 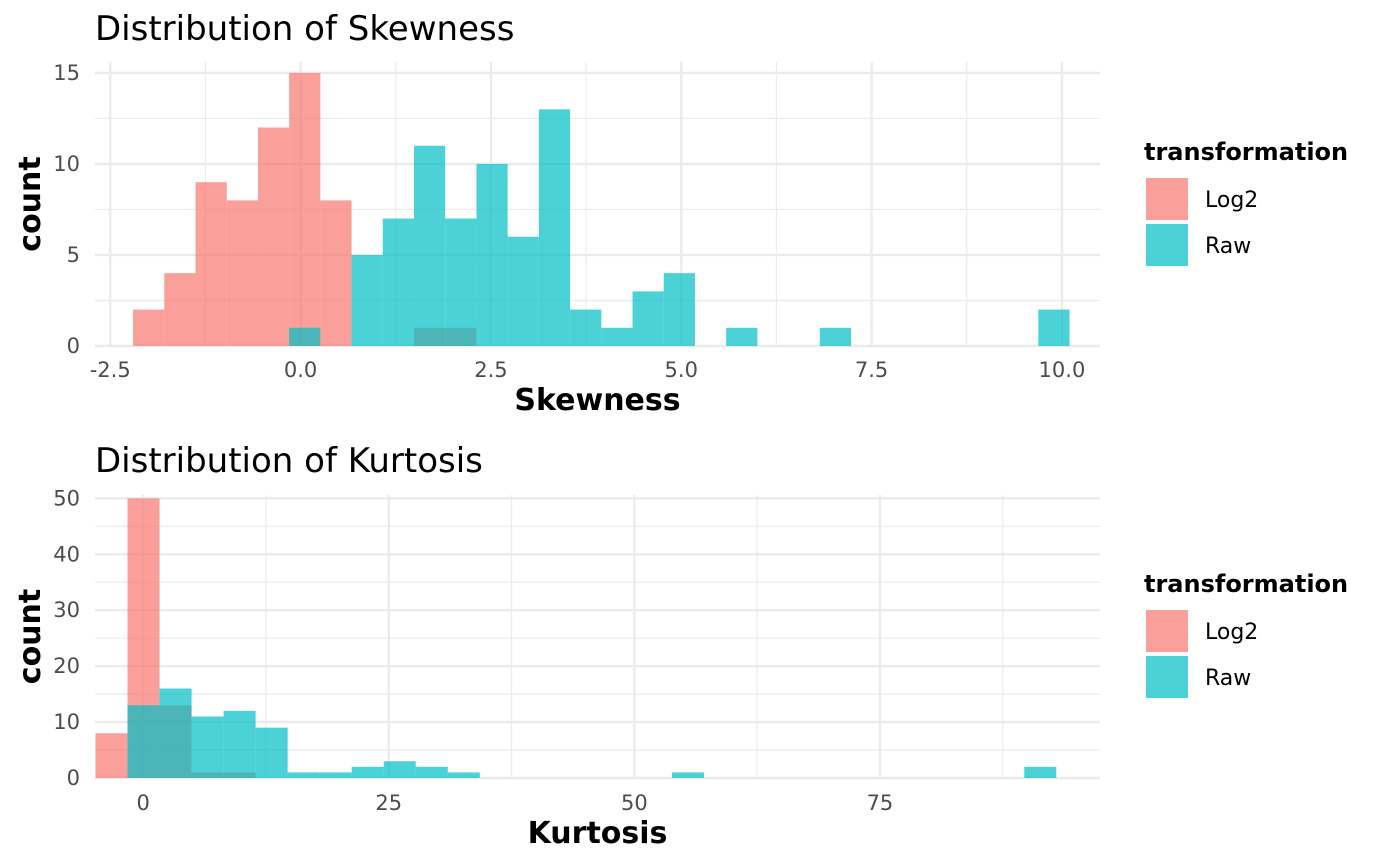 What do you see at coordinates (592, 733) in the screenshot?
I see `kurtosis-series-raw` at bounding box center [592, 733].